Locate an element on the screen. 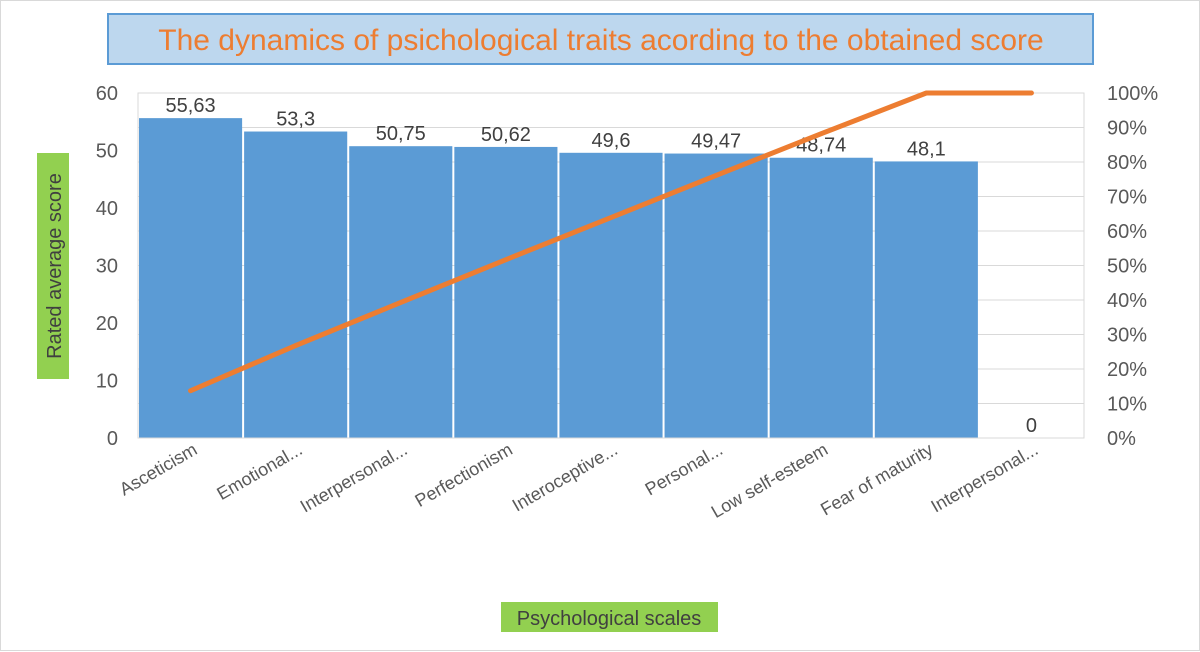  x-tick-label: Fear of maturity is located at coordinates (876, 479).